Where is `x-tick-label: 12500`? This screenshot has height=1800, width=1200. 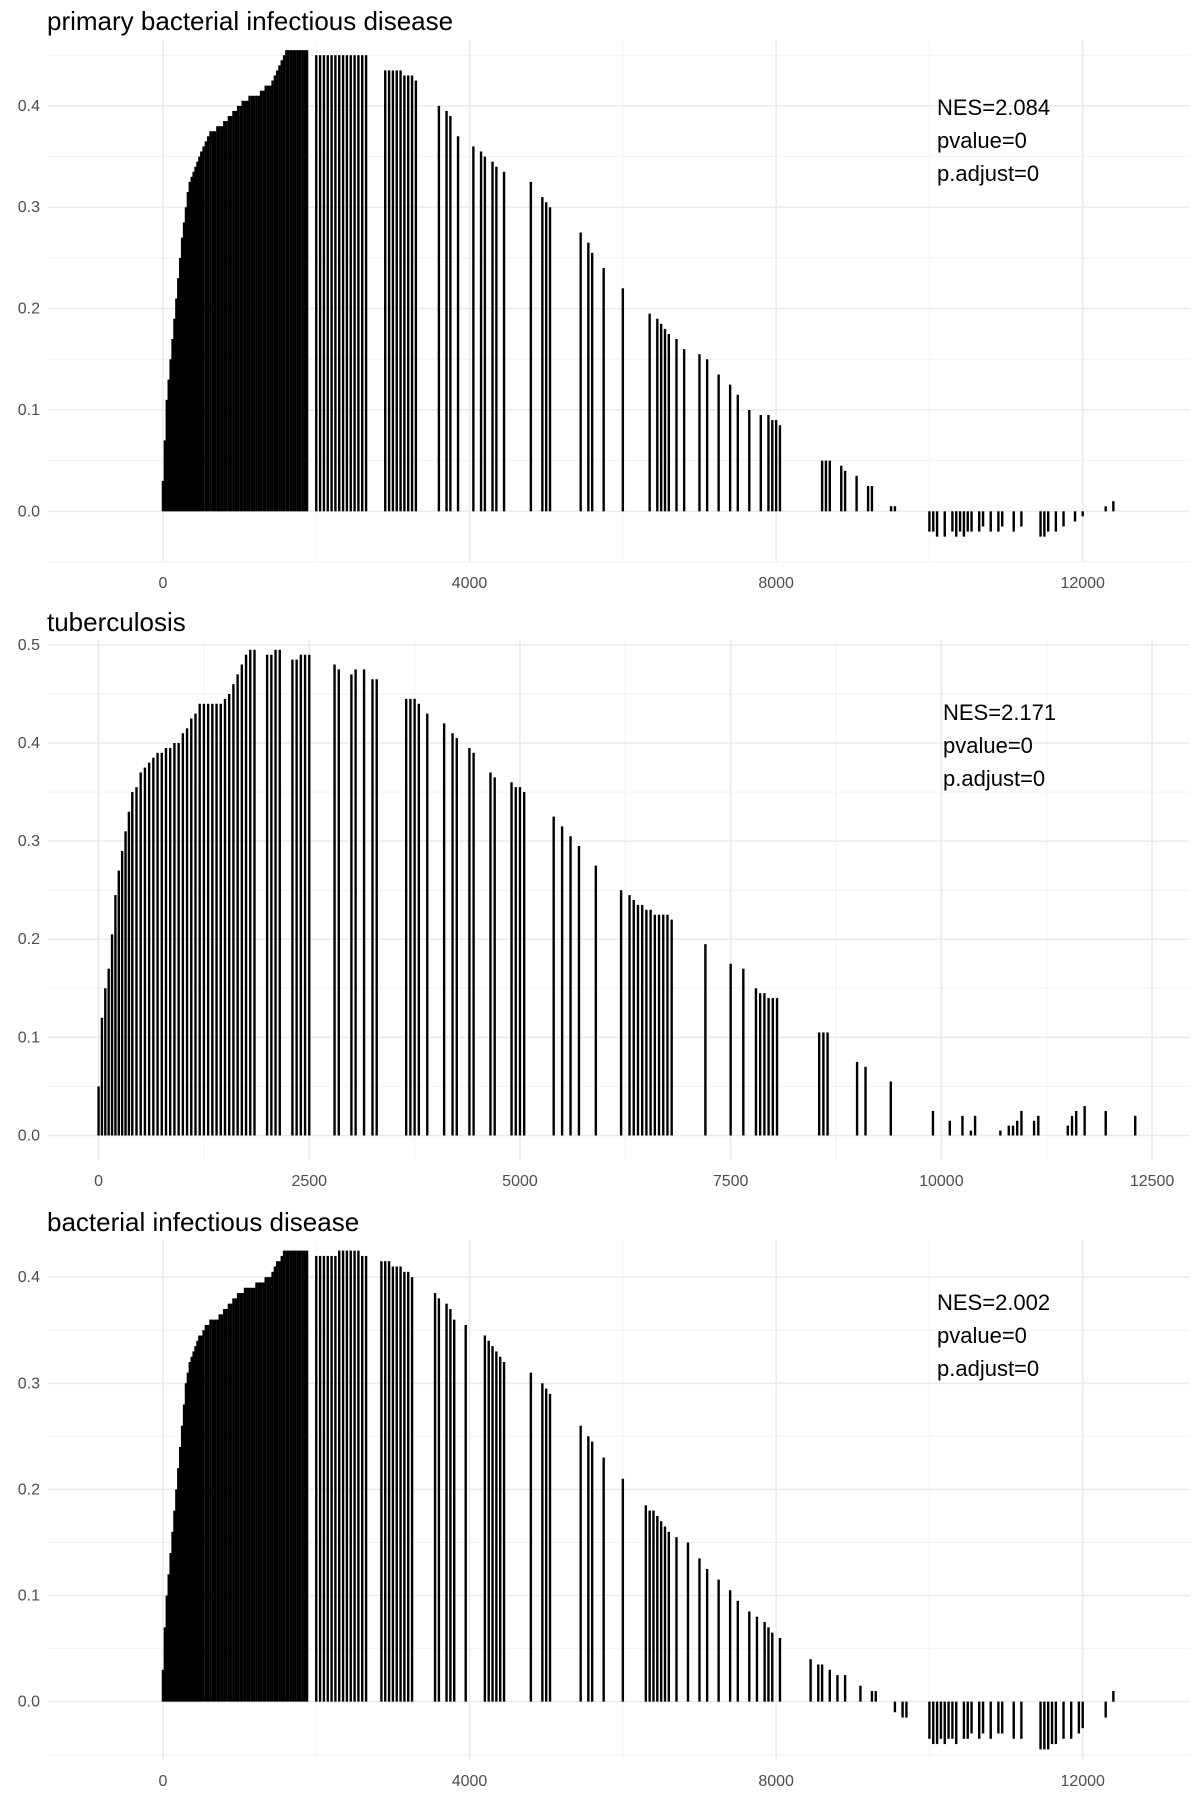 x-tick-label: 12500 is located at coordinates (1152, 1181).